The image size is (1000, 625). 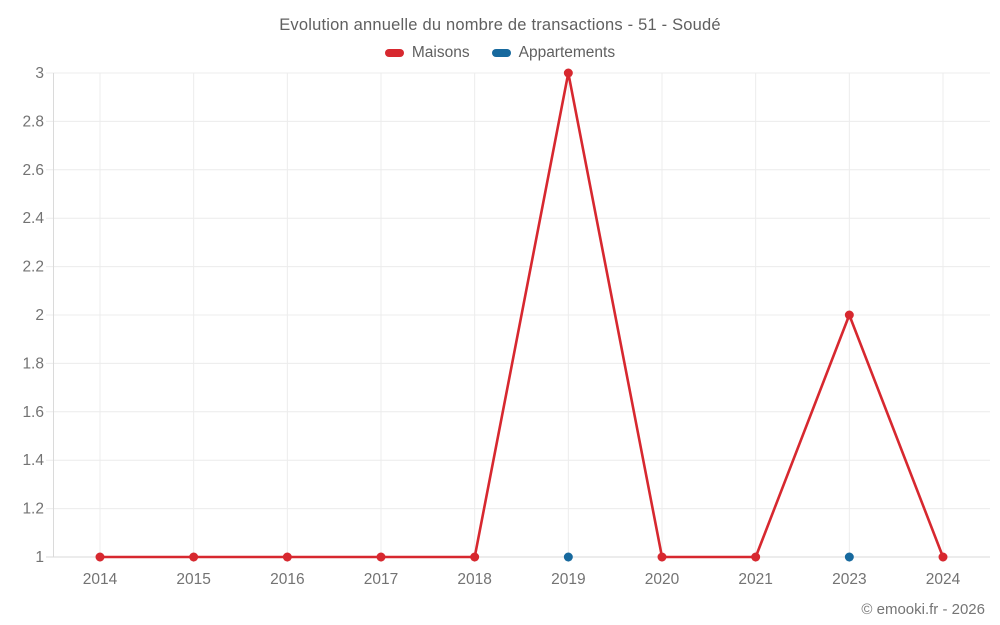 I want to click on y-tick-label-3: 3, so click(x=39, y=73).